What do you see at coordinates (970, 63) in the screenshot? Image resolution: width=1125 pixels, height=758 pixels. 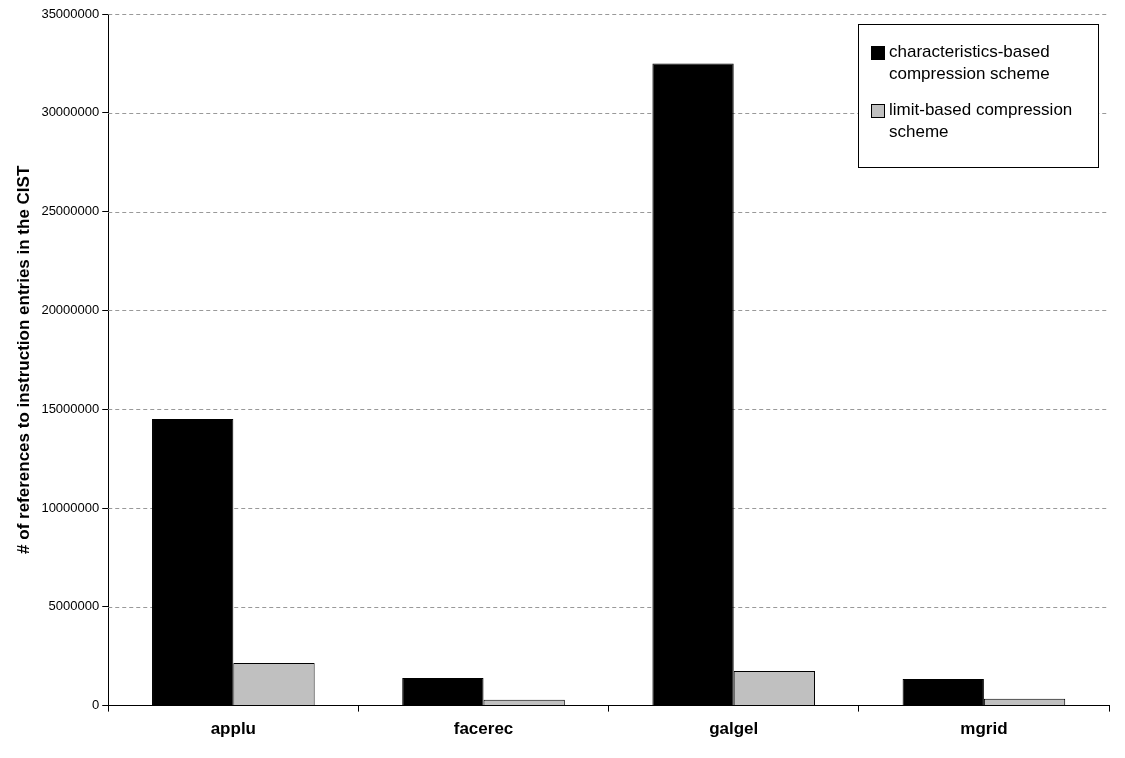 I see `legend-label: characteristics-based compression scheme` at bounding box center [970, 63].